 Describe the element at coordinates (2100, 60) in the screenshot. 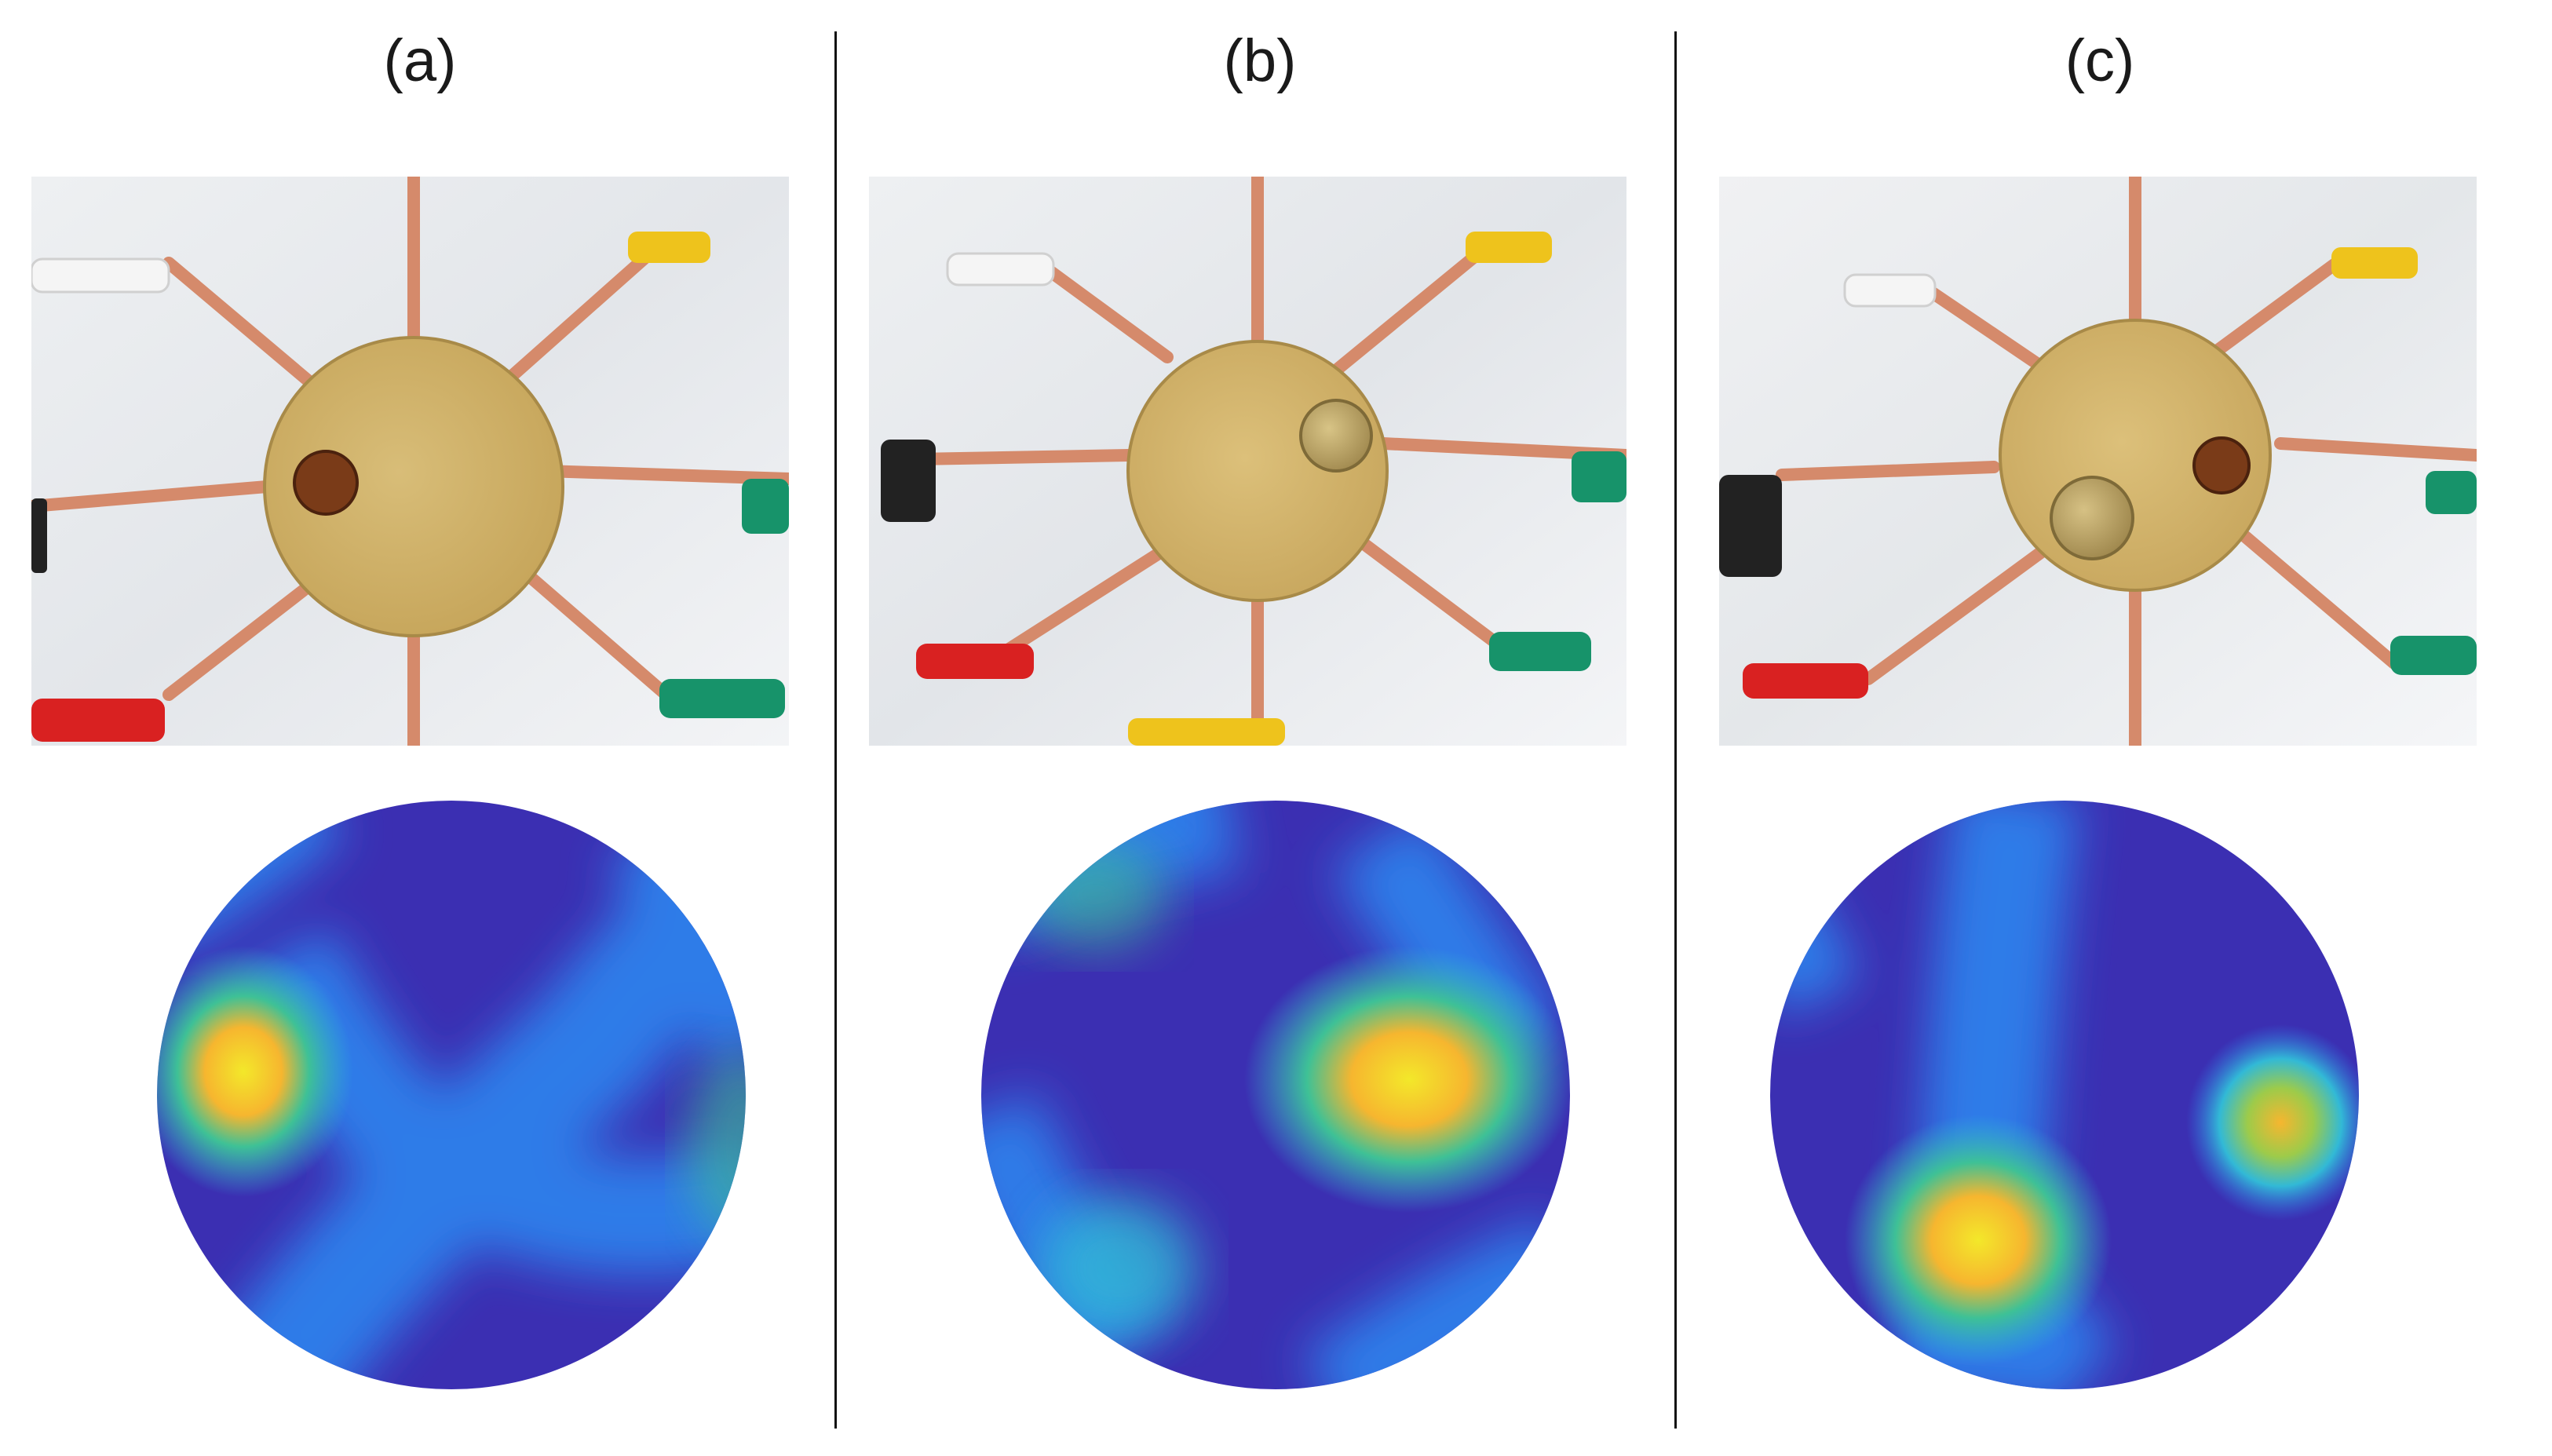

I see `panel-label-c: (c)` at that location.